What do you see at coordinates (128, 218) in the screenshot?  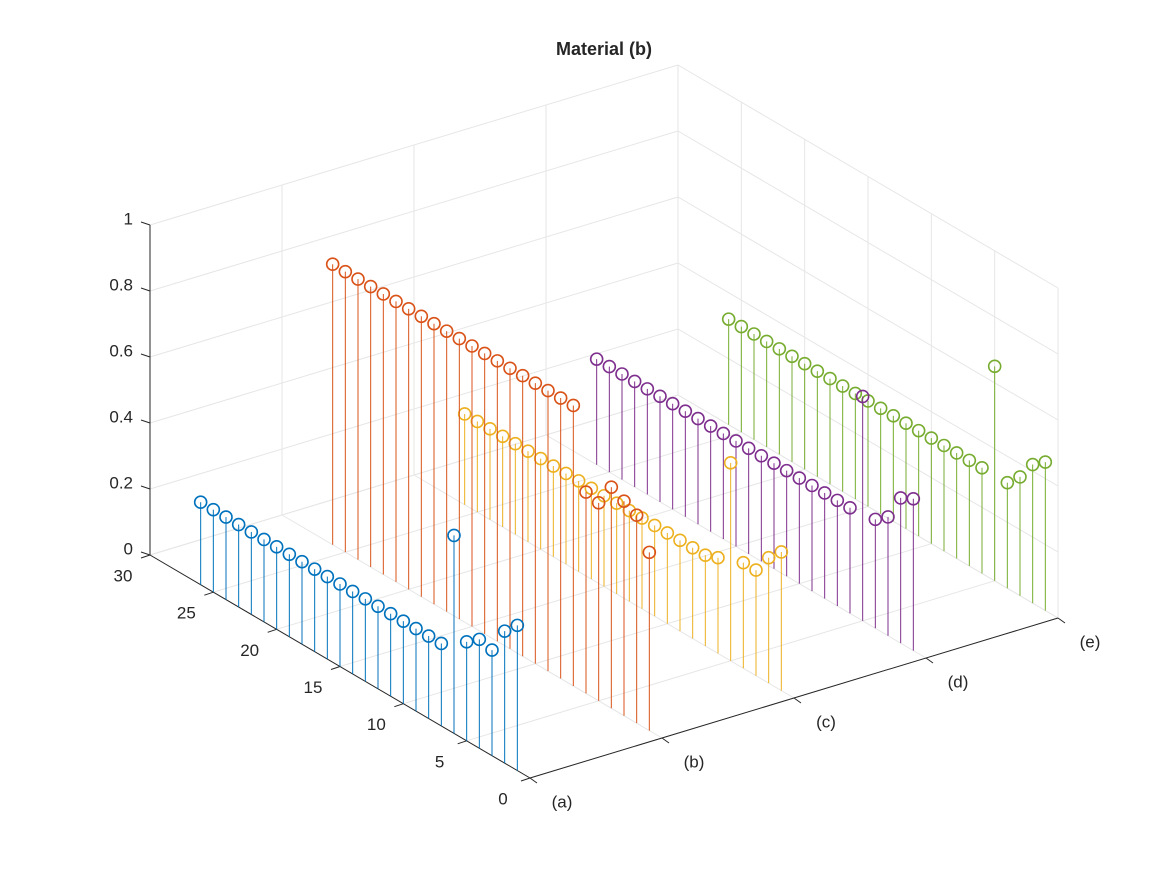 I see `z-tick-label: 1` at bounding box center [128, 218].